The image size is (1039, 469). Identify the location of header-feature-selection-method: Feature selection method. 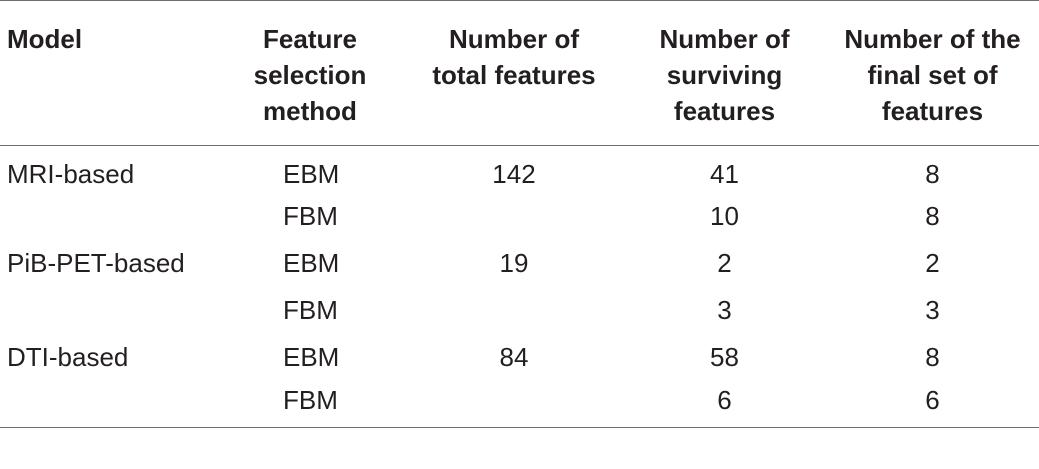
(310, 73).